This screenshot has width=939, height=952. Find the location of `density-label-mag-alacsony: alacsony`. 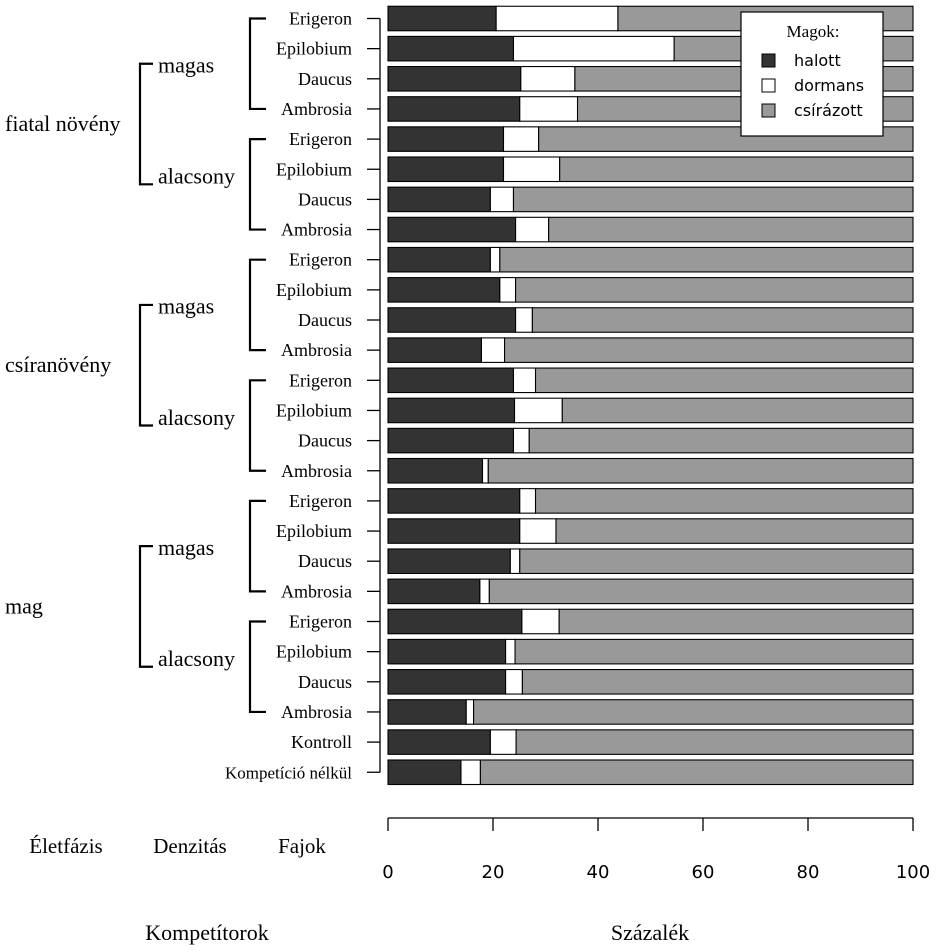

density-label-mag-alacsony: alacsony is located at coordinates (196, 658).